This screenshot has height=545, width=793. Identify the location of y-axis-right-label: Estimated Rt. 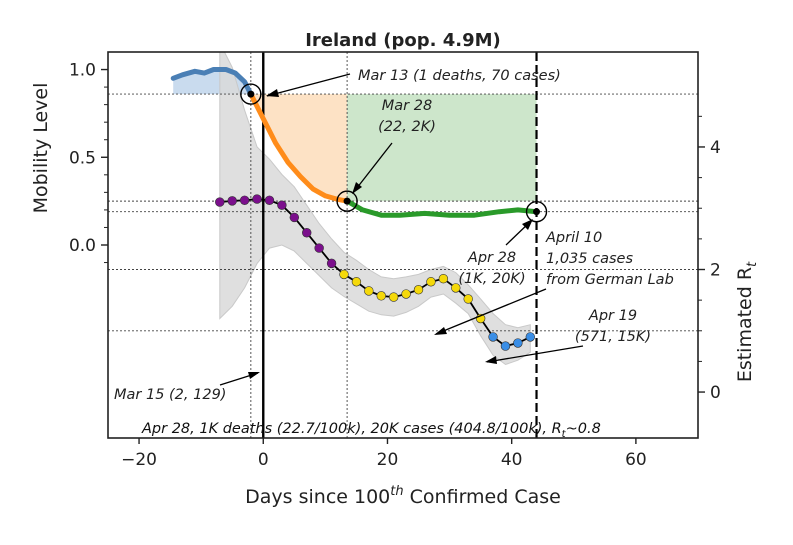
(747, 321).